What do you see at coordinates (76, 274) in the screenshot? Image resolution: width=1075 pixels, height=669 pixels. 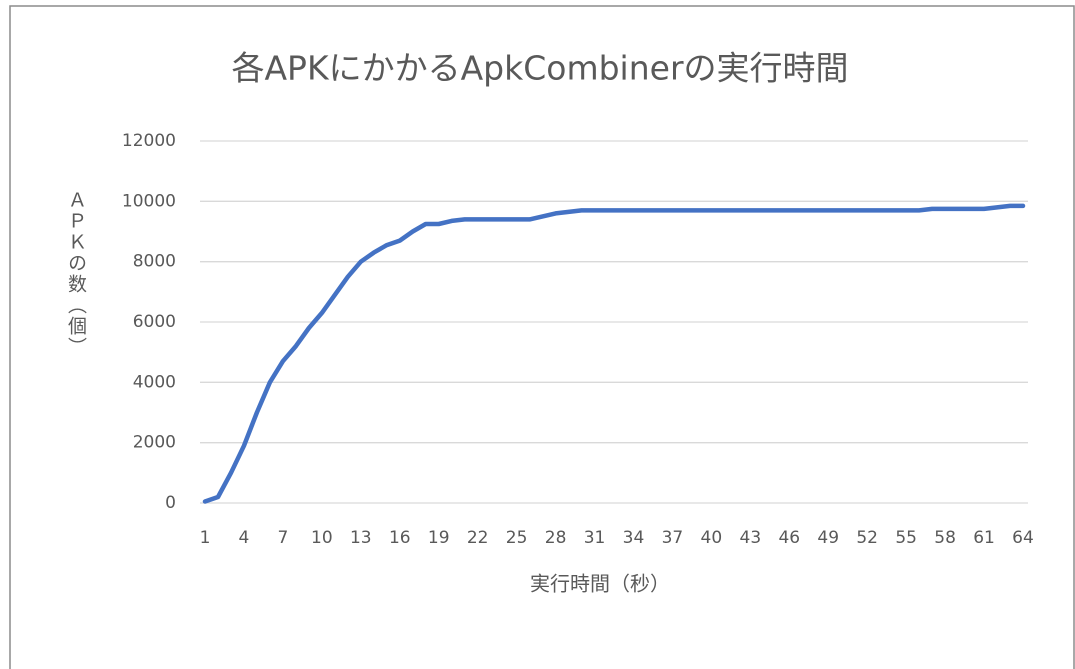 I see `y-axis-title: ＡＰＫの数（個）` at bounding box center [76, 274].